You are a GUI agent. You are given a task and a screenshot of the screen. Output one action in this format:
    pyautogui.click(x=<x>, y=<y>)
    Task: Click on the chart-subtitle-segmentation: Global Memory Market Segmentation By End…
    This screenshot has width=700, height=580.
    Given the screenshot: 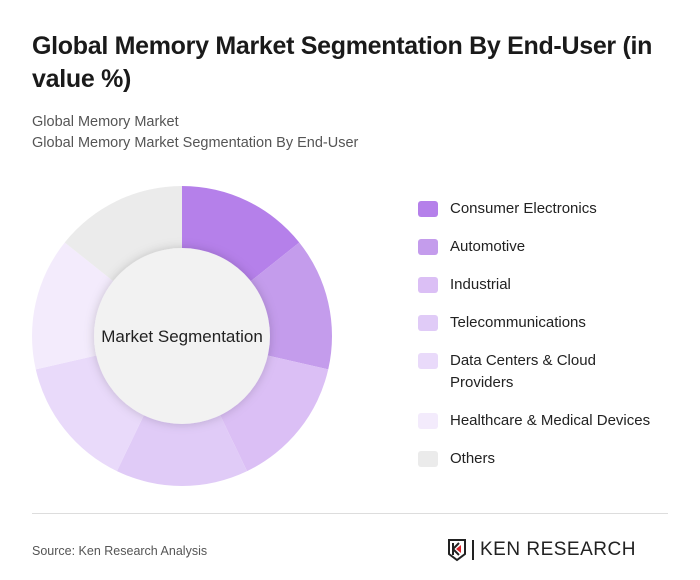 What is the action you would take?
    pyautogui.click(x=195, y=143)
    